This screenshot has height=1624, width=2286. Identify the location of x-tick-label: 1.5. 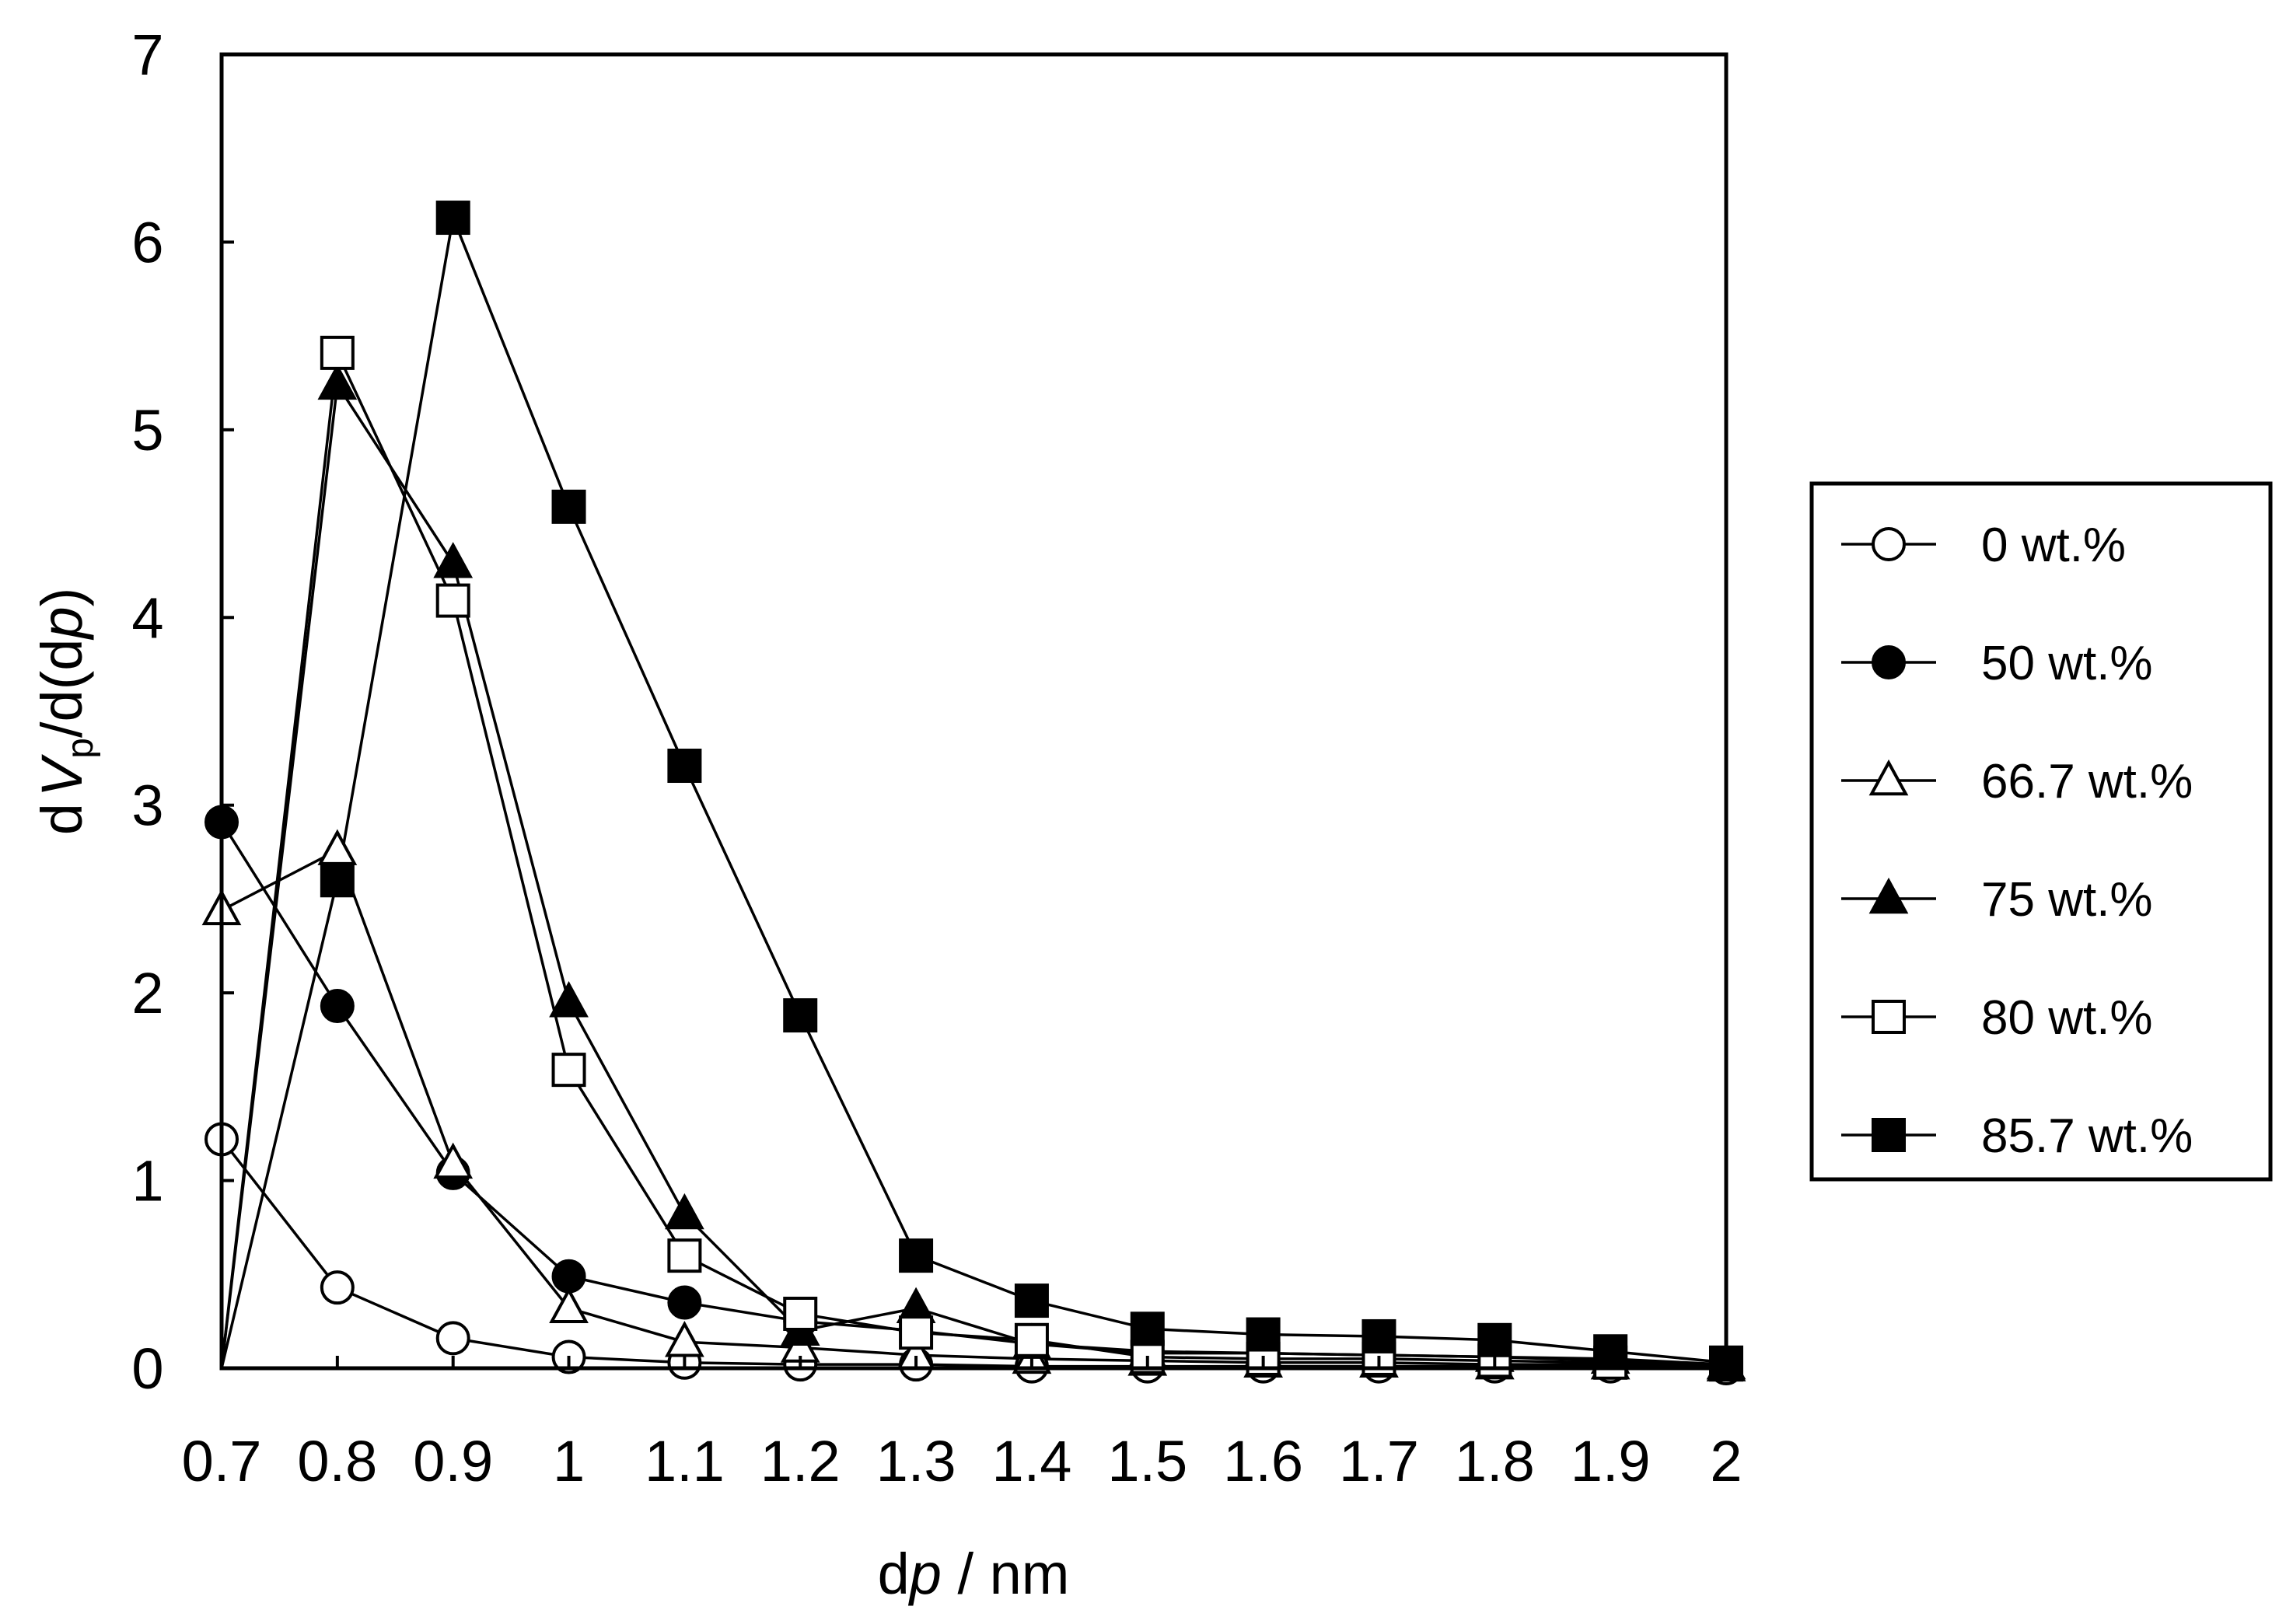
(1147, 1461).